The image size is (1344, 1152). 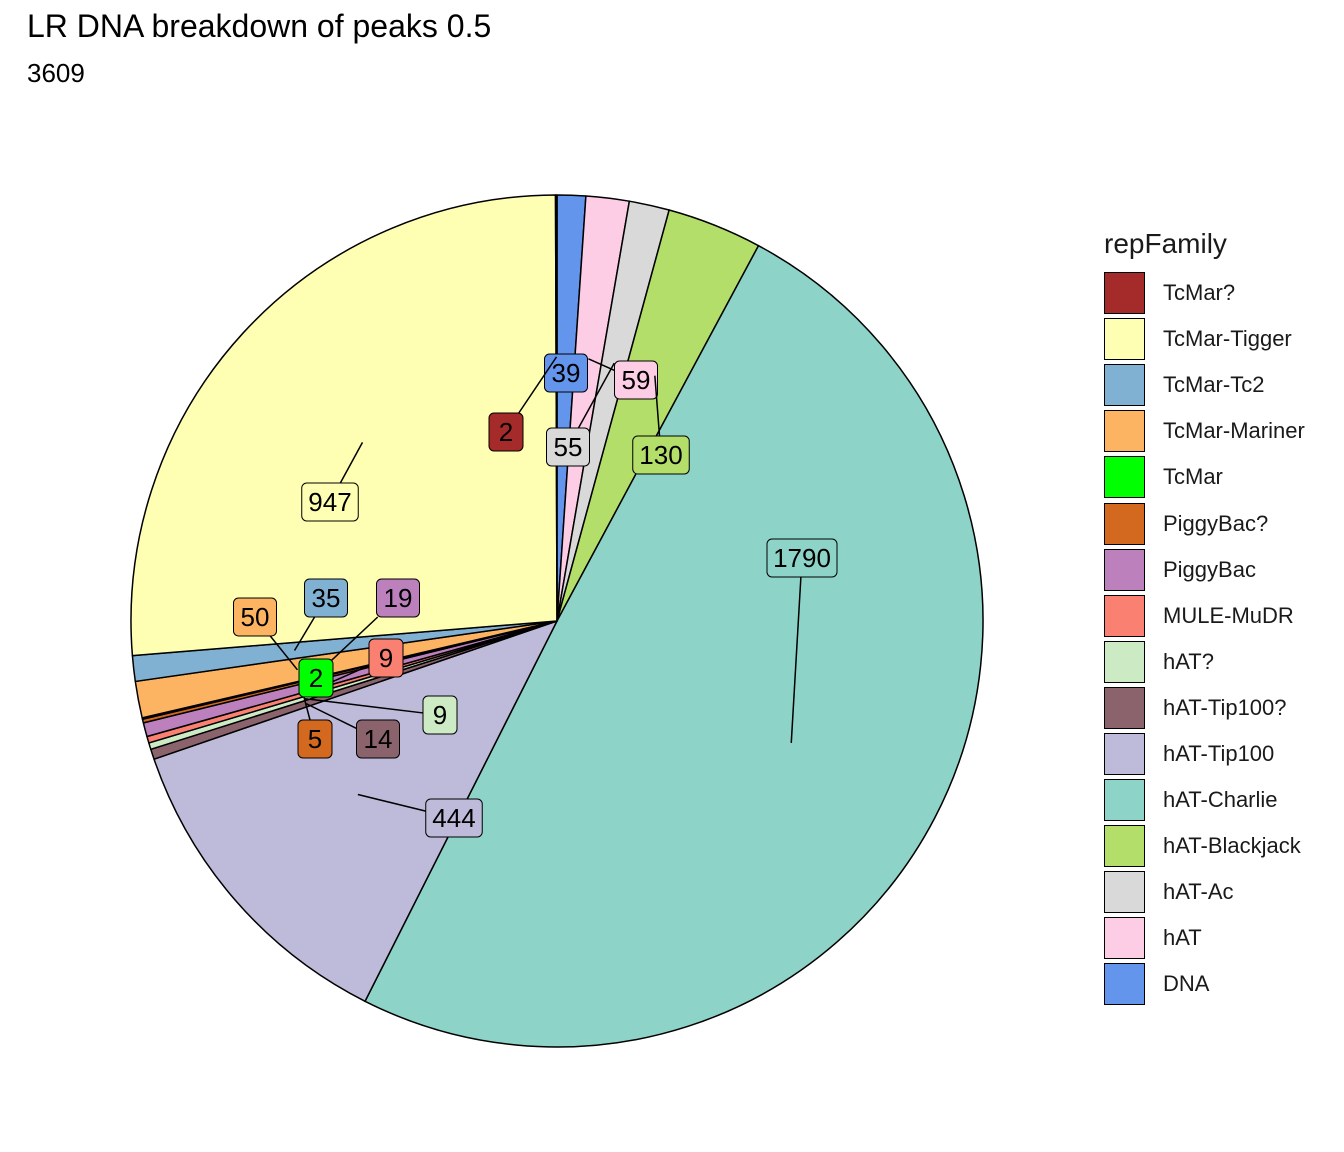 What do you see at coordinates (1198, 892) in the screenshot?
I see `legend-label: hAT-Ac` at bounding box center [1198, 892].